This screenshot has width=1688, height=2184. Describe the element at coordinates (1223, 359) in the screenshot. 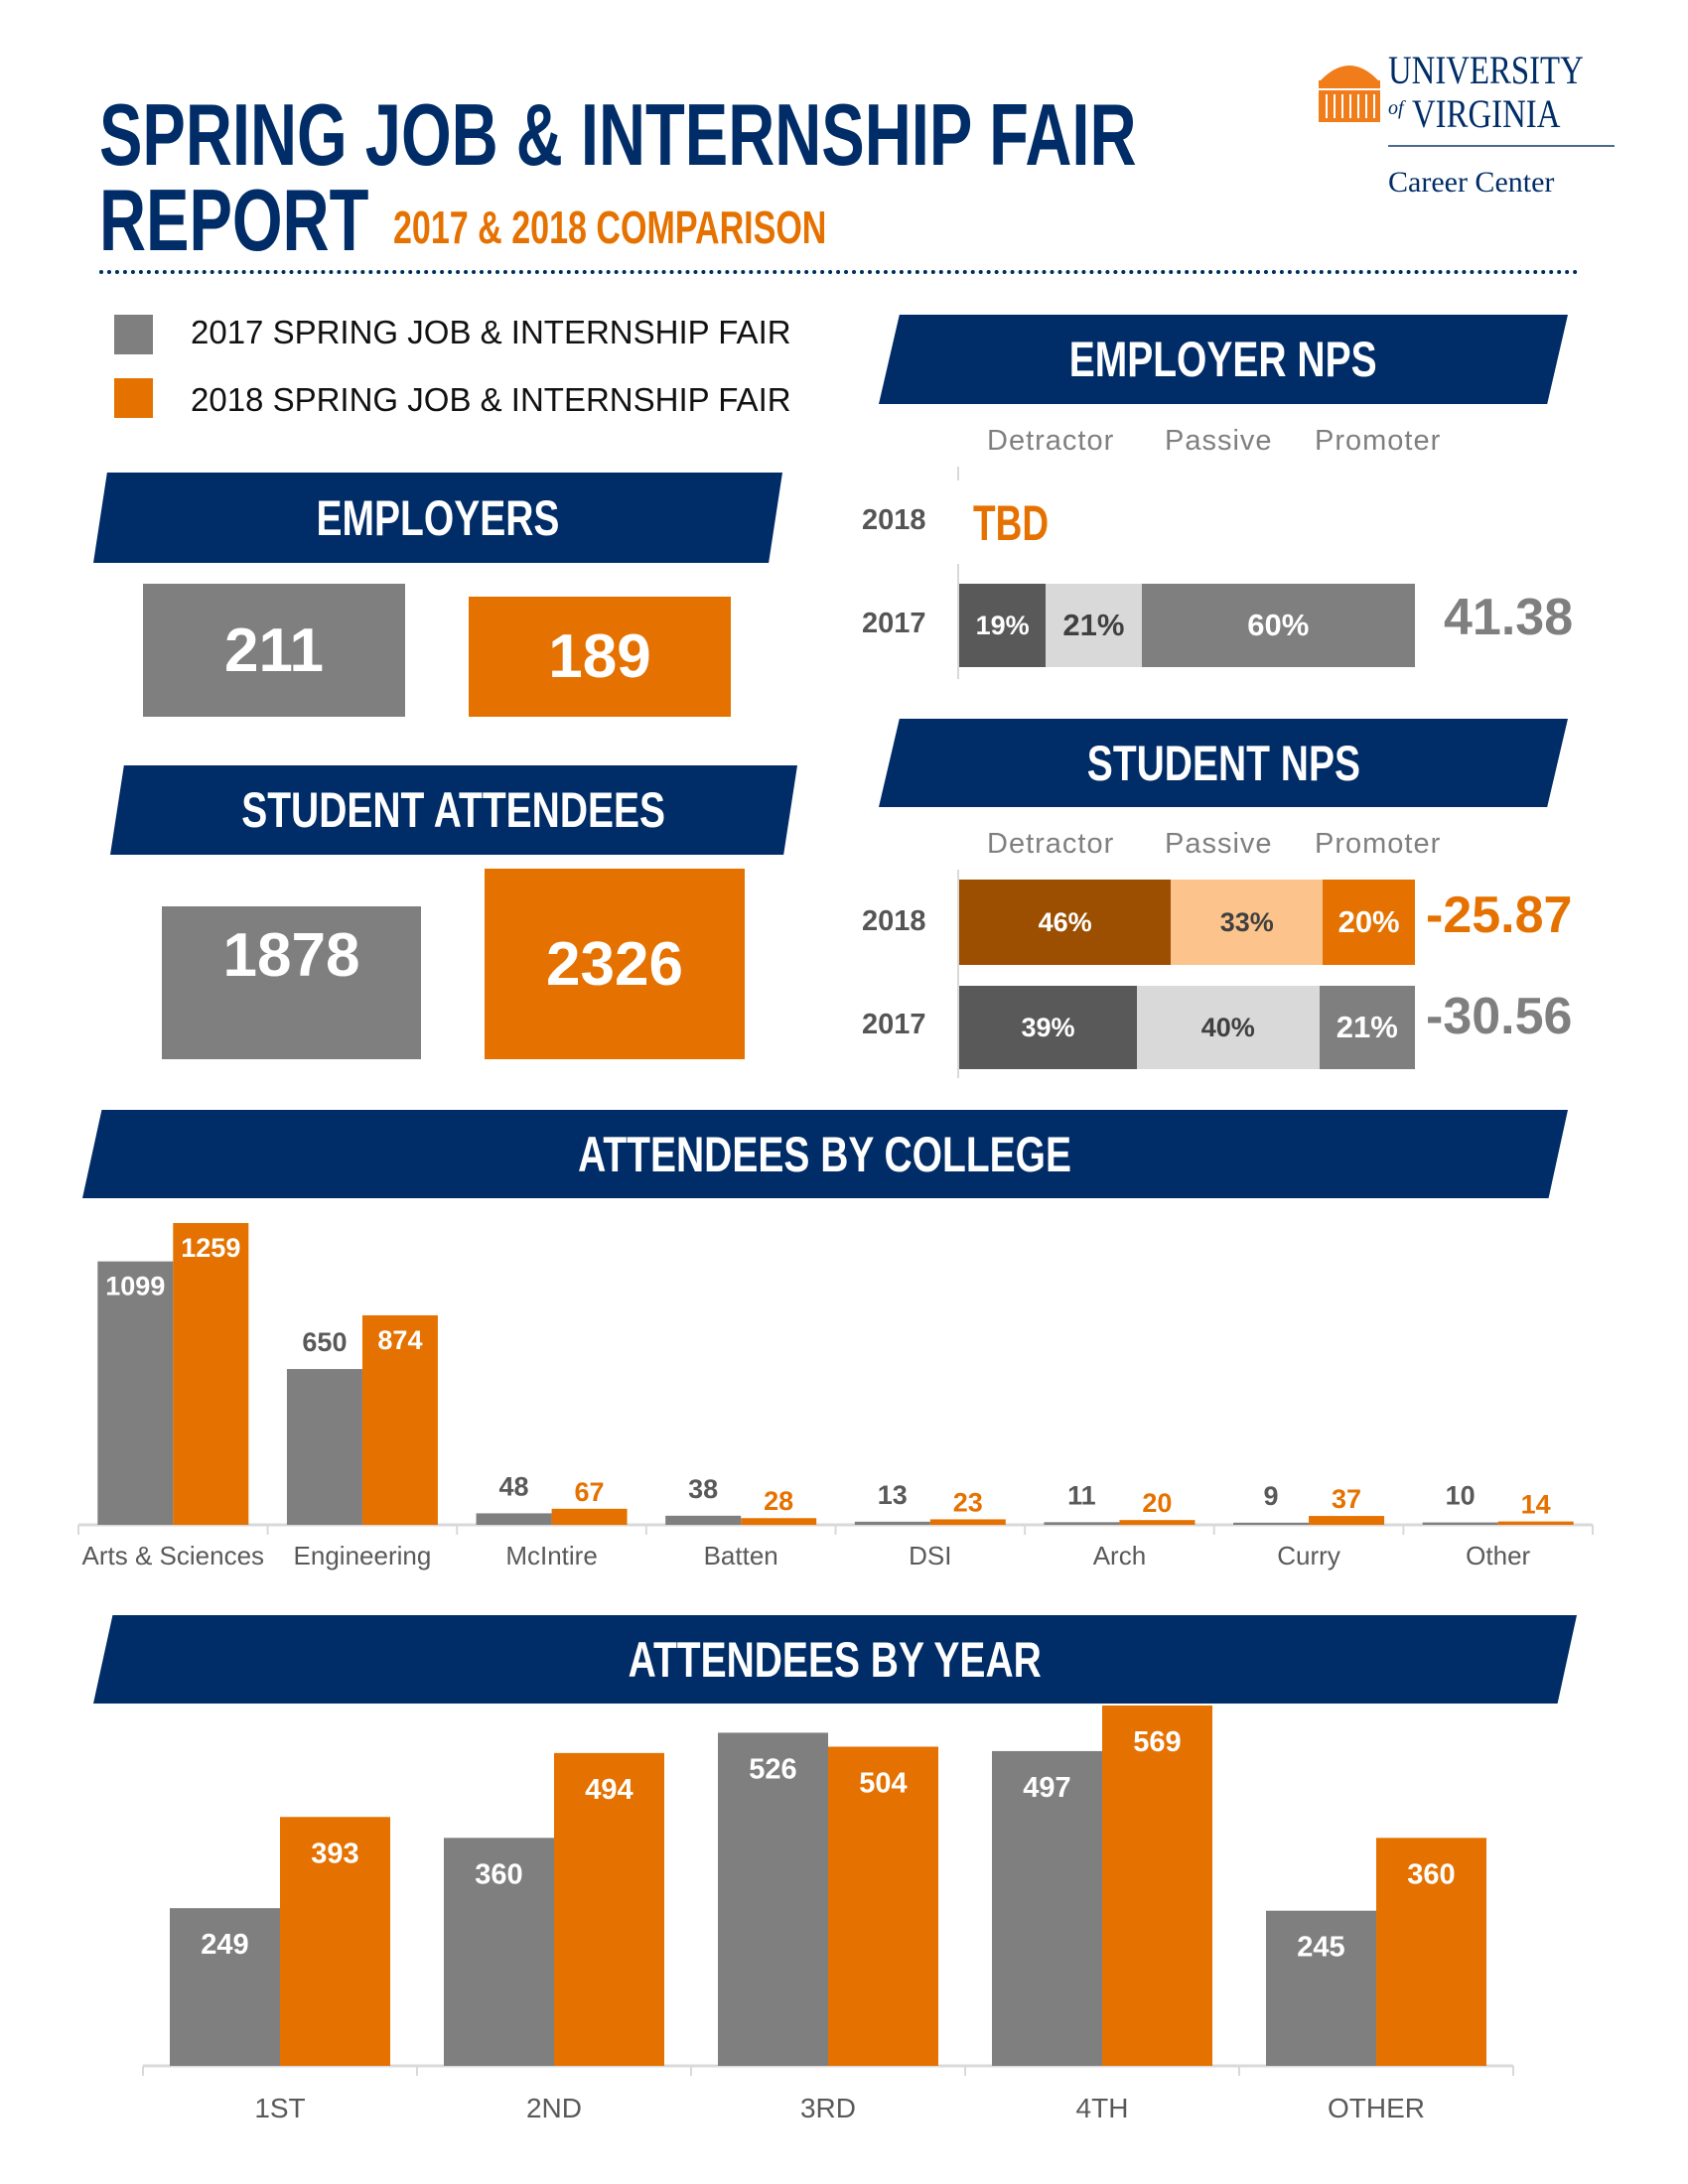

I see `employer-nps-banner: EMPLOYER NPS` at that location.